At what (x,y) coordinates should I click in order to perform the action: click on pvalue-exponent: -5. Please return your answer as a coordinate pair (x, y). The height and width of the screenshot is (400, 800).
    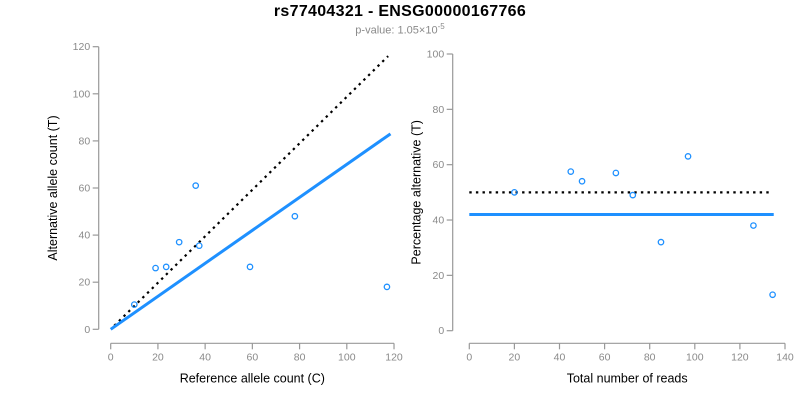
    Looking at the image, I should click on (441, 26).